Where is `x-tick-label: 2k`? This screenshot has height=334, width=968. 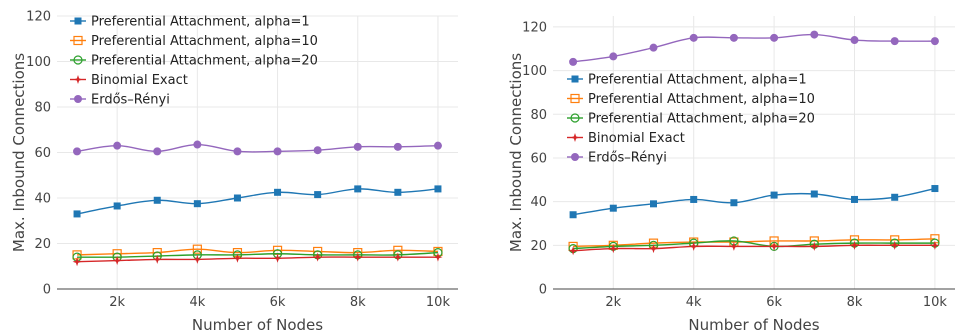 x-tick-label: 2k is located at coordinates (613, 302).